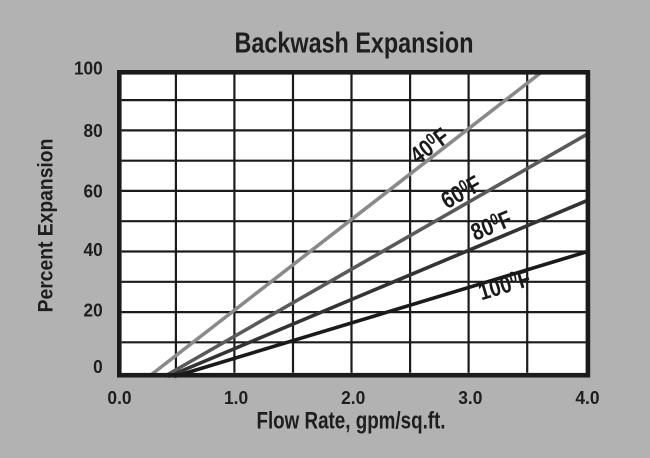  I want to click on svg-text: 2.0, so click(353, 397).